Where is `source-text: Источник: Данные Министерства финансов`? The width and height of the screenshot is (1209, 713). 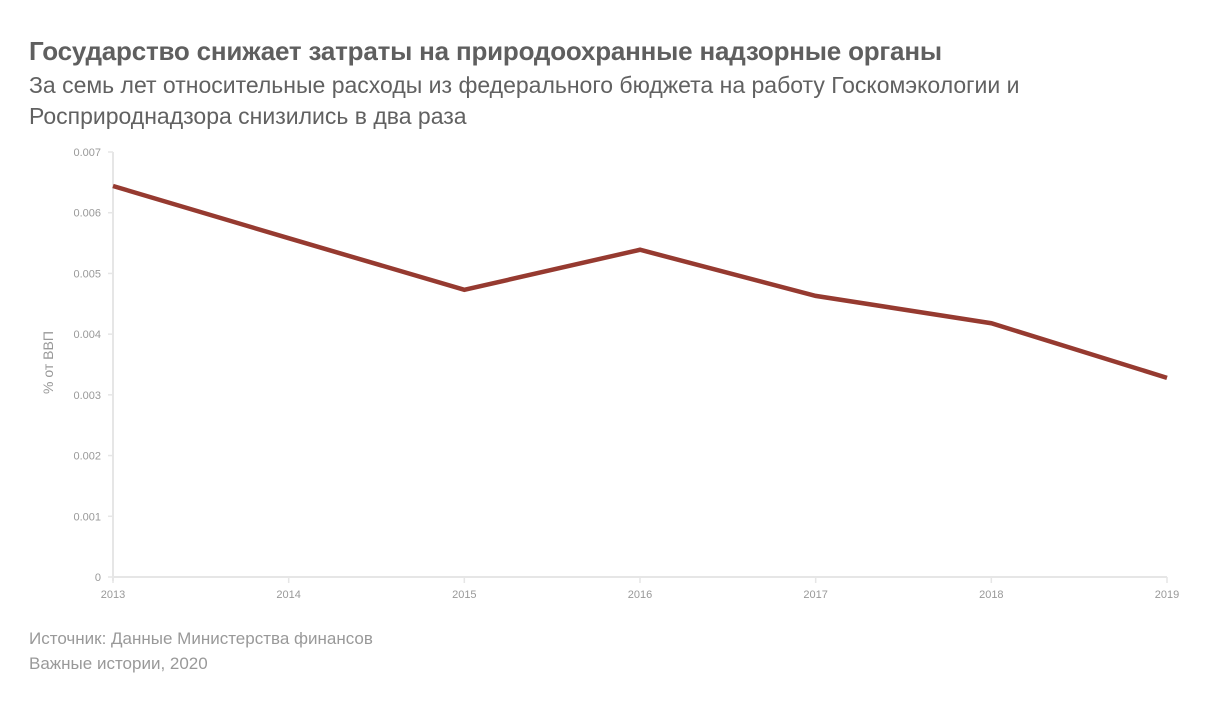 source-text: Источник: Данные Министерства финансов is located at coordinates (201, 638).